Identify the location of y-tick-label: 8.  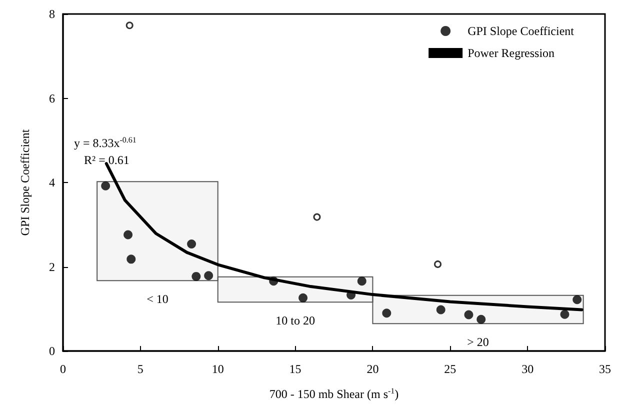
(52, 14).